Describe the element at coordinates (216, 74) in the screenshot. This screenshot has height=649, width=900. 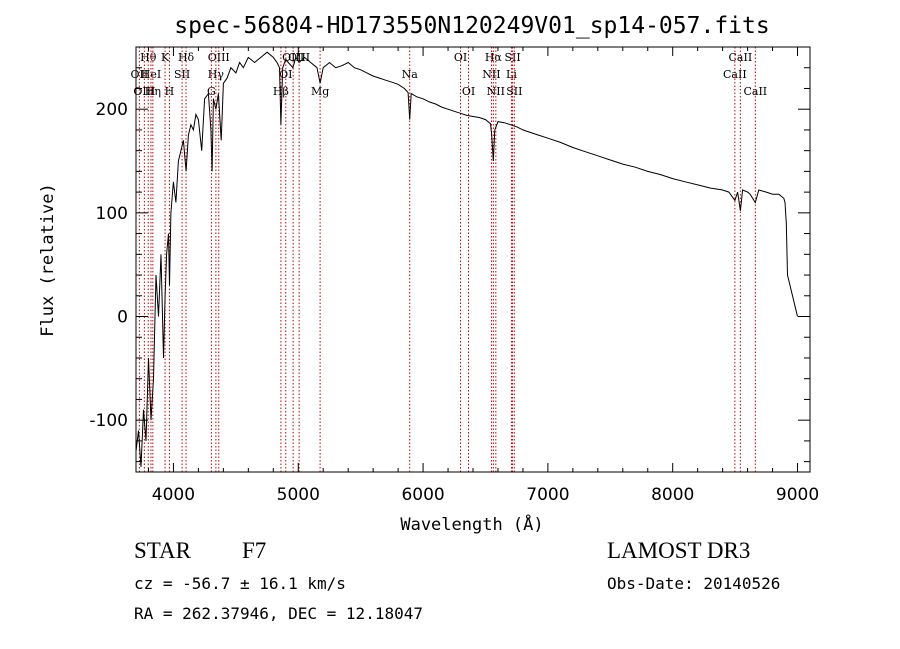
I see `line-marker-label-10: Hγ` at that location.